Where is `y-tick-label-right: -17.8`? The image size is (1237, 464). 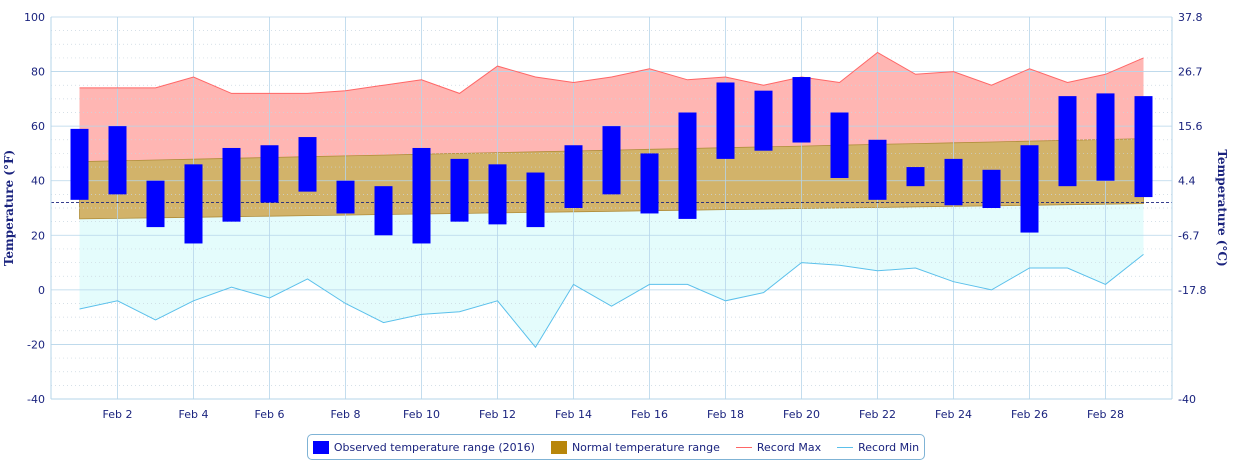
y-tick-label-right: -17.8 is located at coordinates (1192, 290).